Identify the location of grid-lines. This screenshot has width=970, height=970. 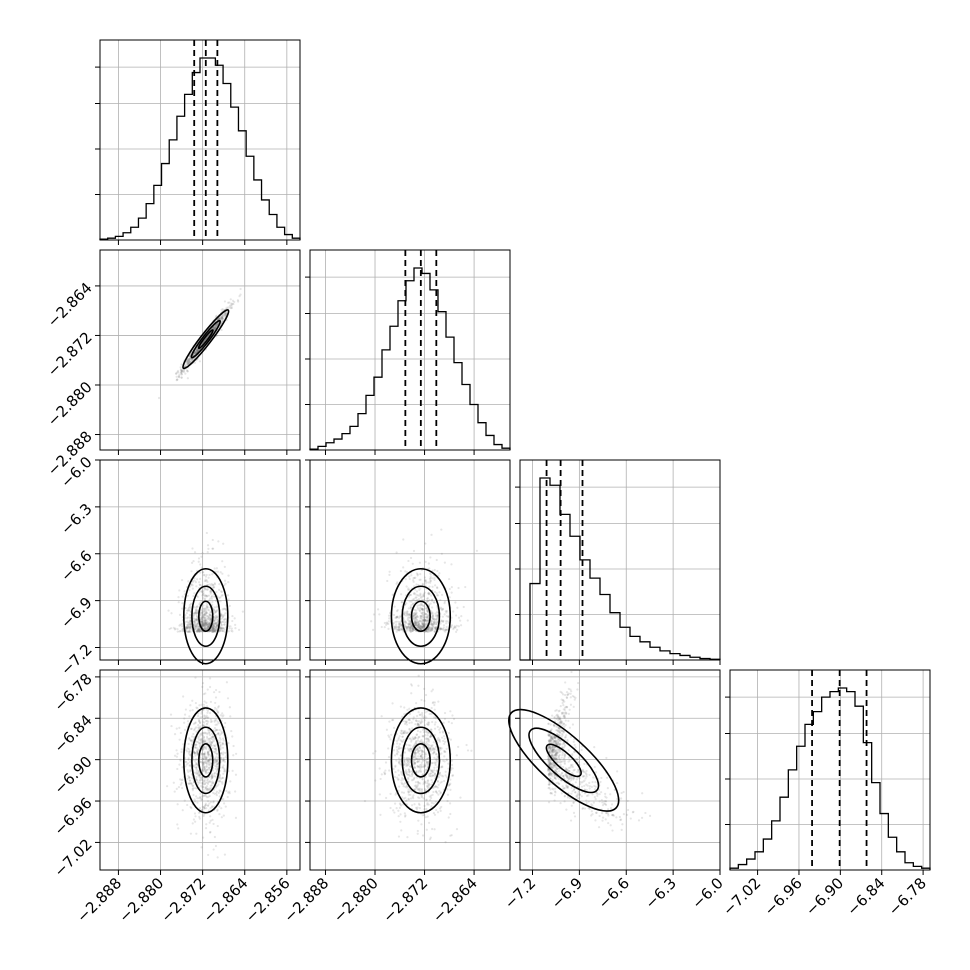
(200, 350).